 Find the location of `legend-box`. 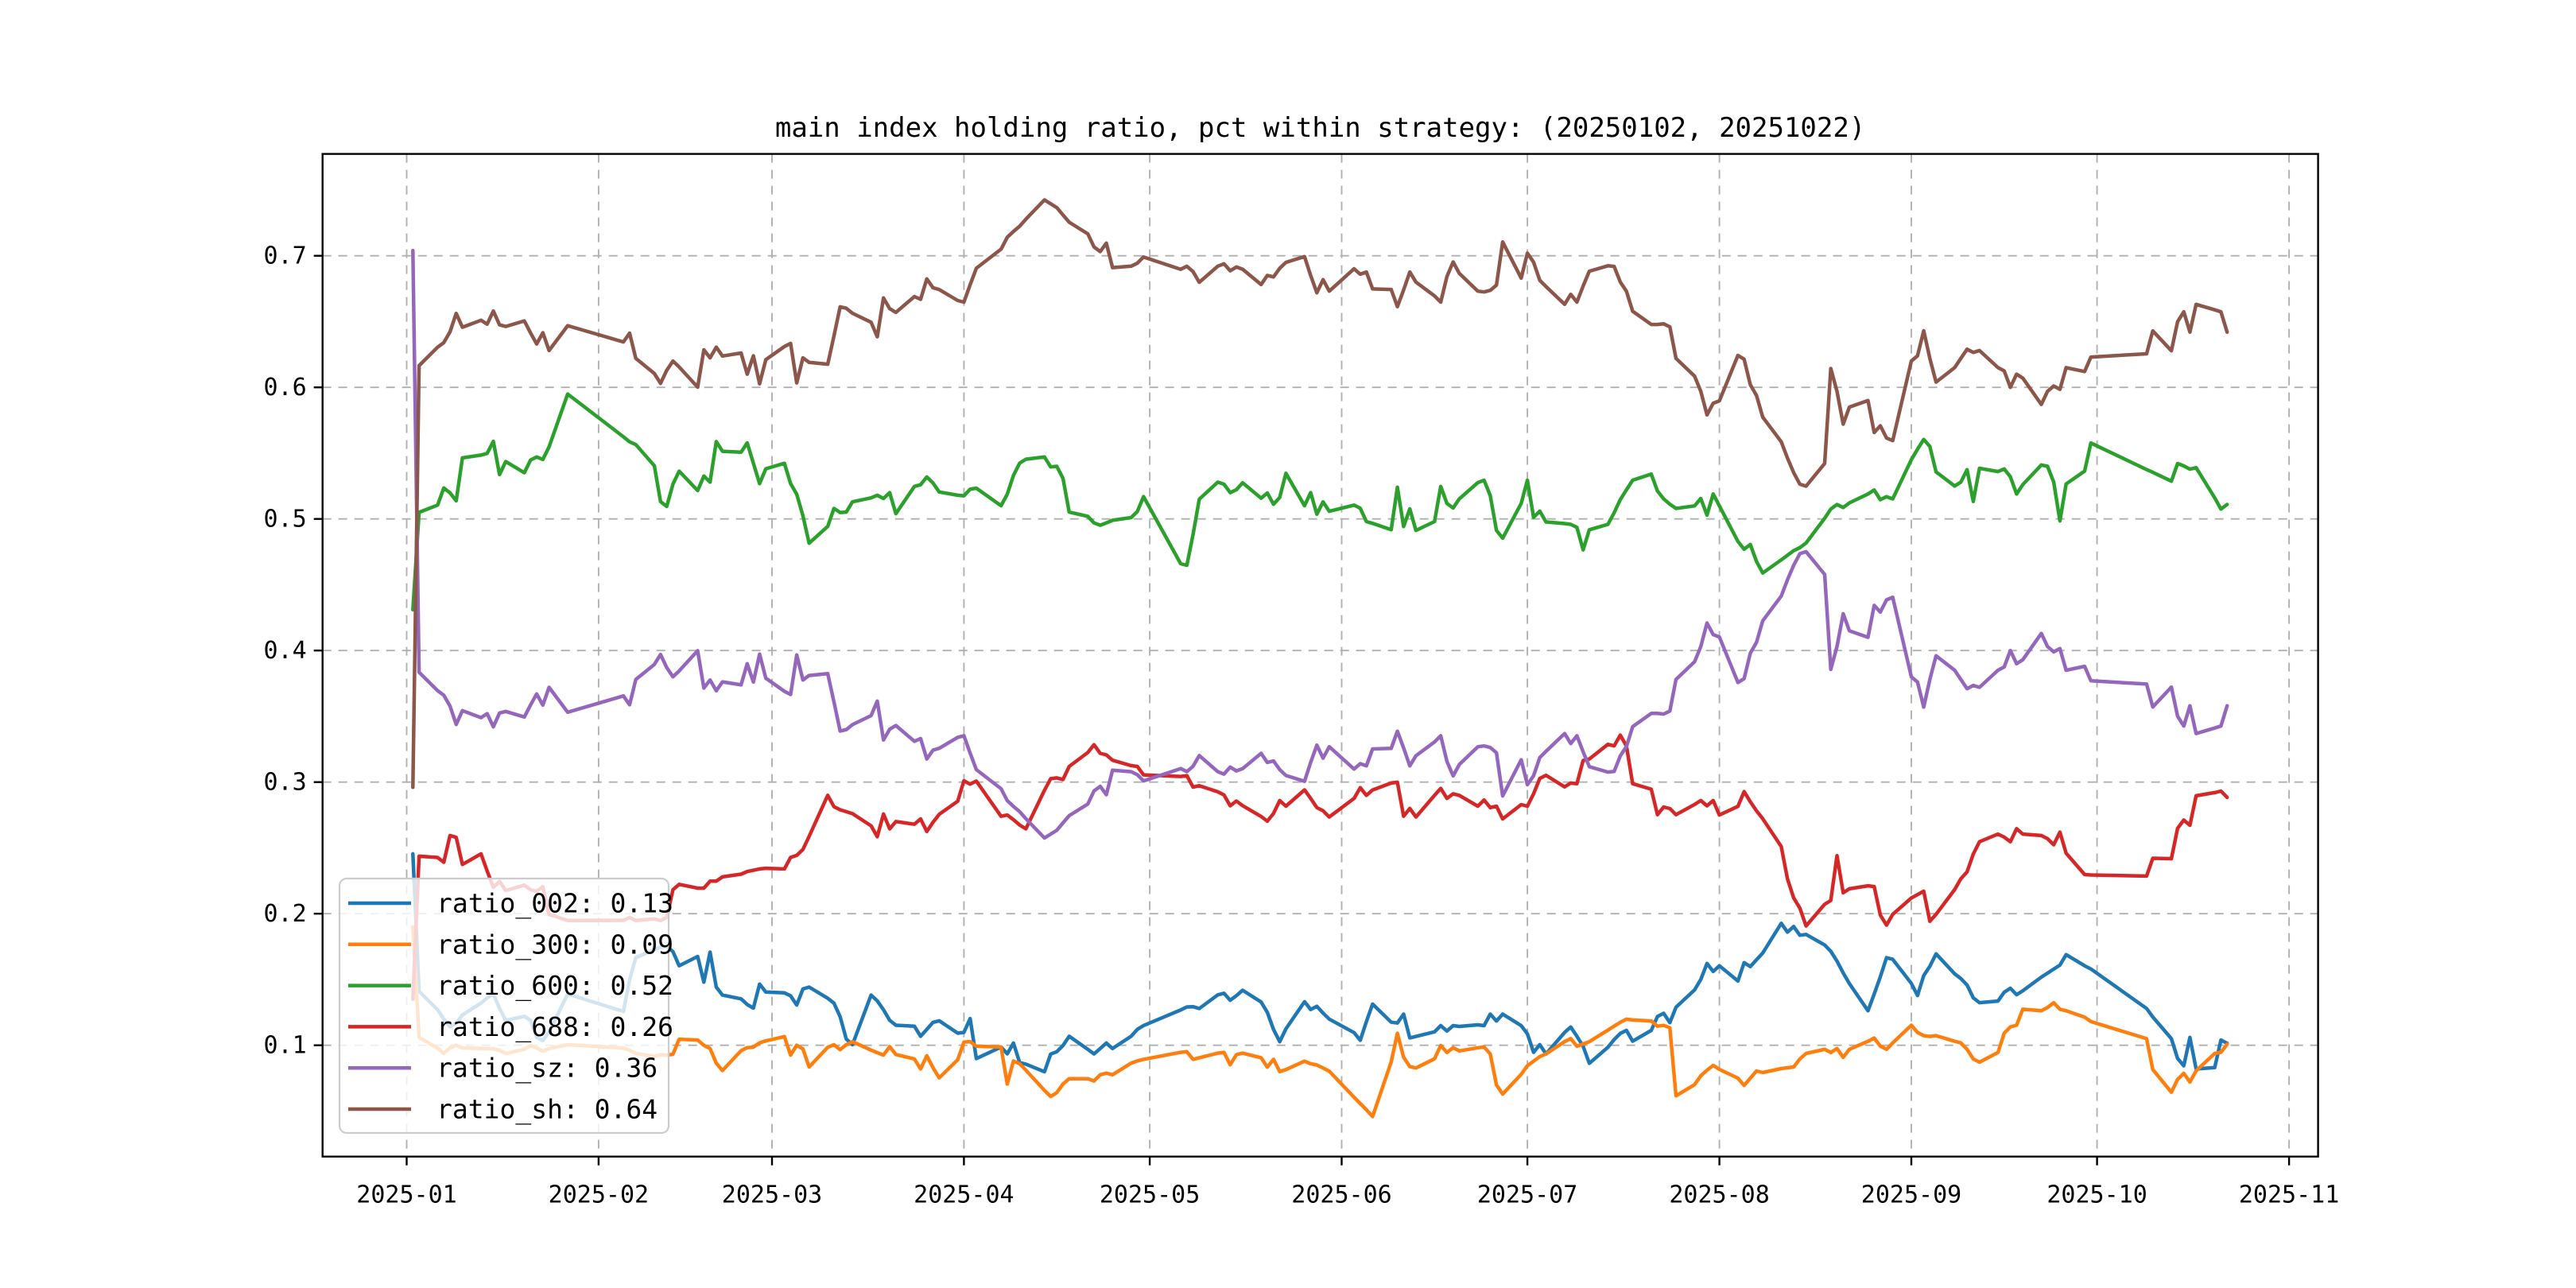

legend-box is located at coordinates (504, 1006).